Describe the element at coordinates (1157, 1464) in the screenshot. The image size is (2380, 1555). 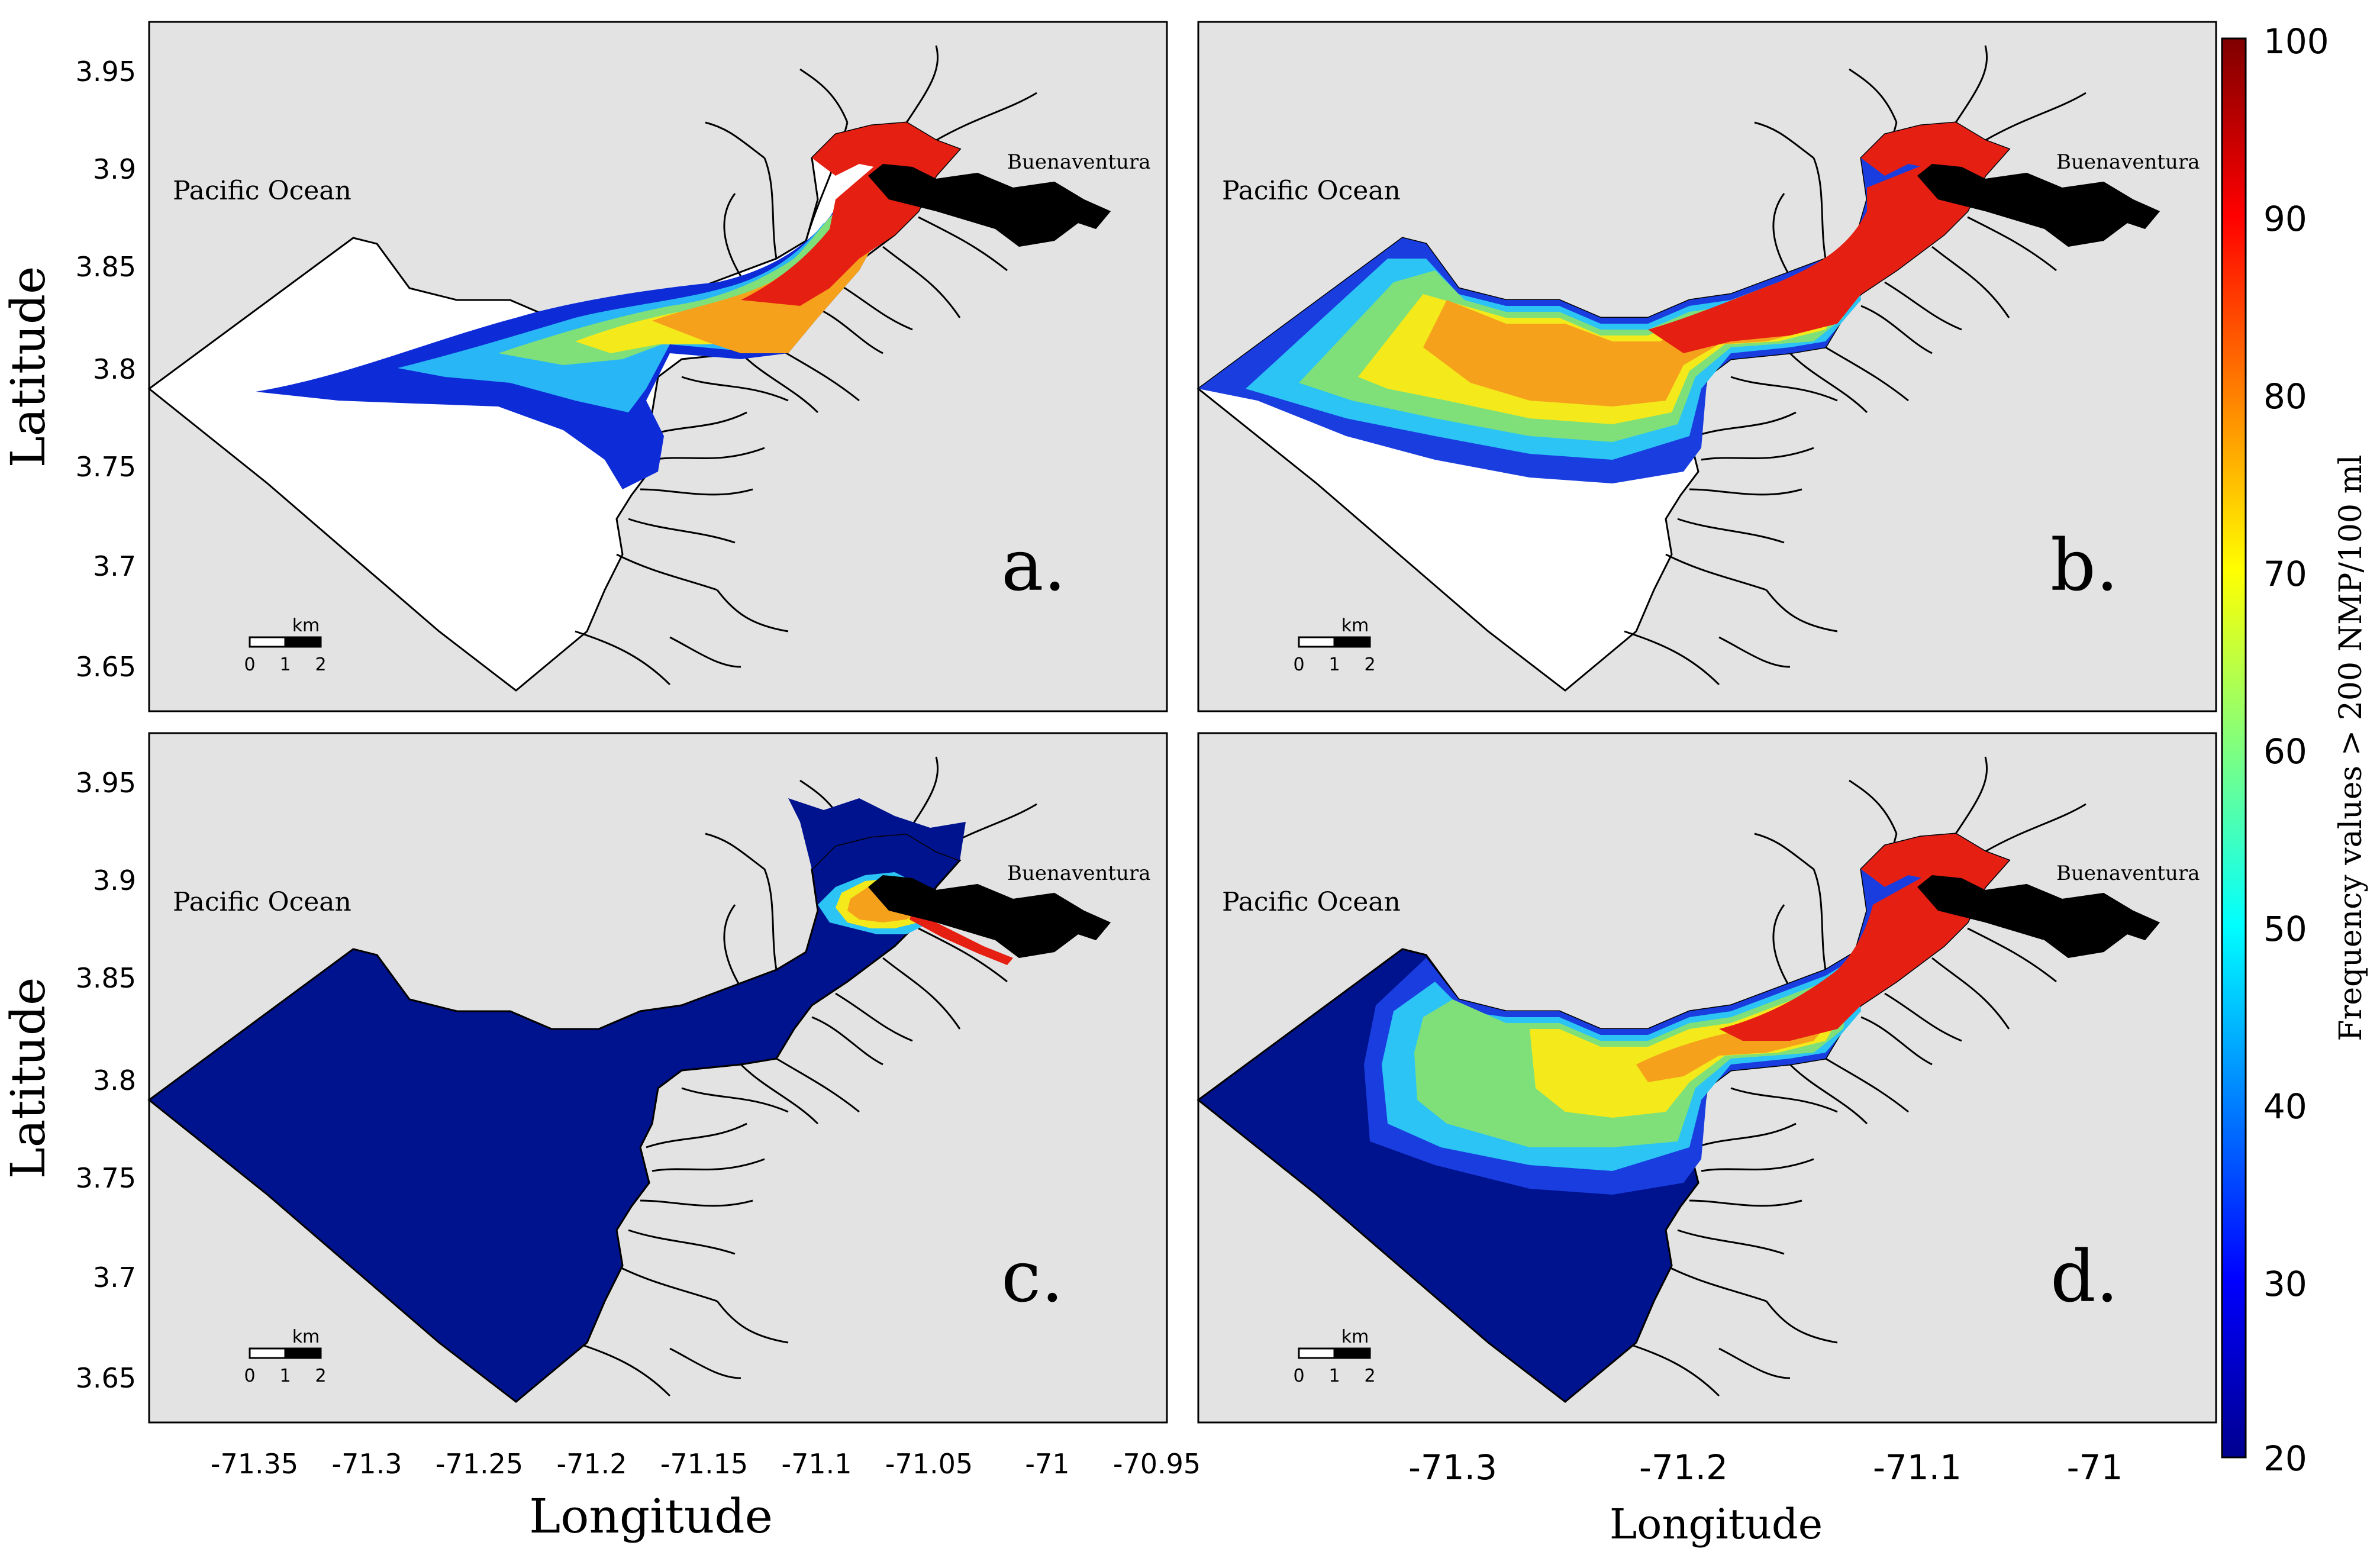
I see `lon-tick: -70.95` at that location.